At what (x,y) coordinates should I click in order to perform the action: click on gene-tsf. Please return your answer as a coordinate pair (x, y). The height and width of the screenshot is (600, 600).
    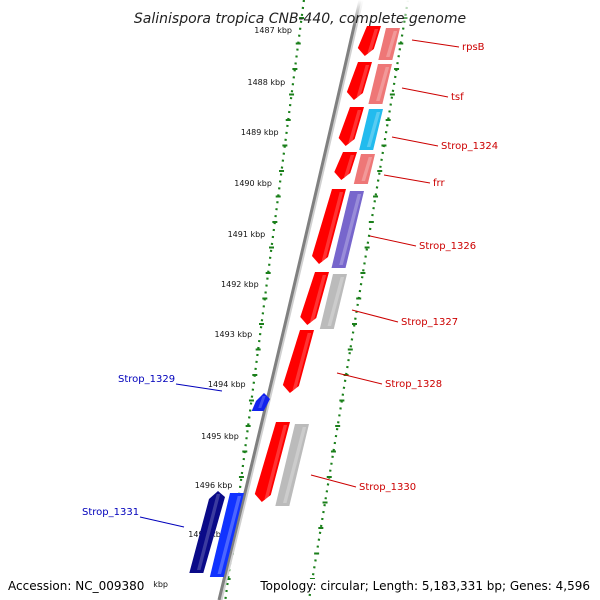
    Looking at the image, I should click on (359, 81).